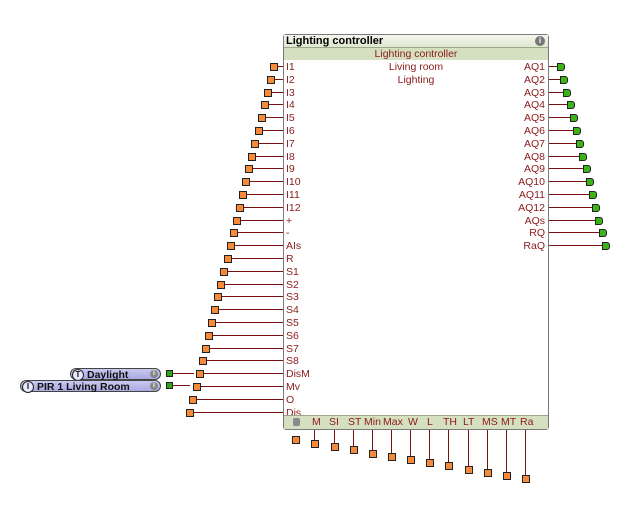  What do you see at coordinates (290, 131) in the screenshot?
I see `input-pin-i6: I6` at bounding box center [290, 131].